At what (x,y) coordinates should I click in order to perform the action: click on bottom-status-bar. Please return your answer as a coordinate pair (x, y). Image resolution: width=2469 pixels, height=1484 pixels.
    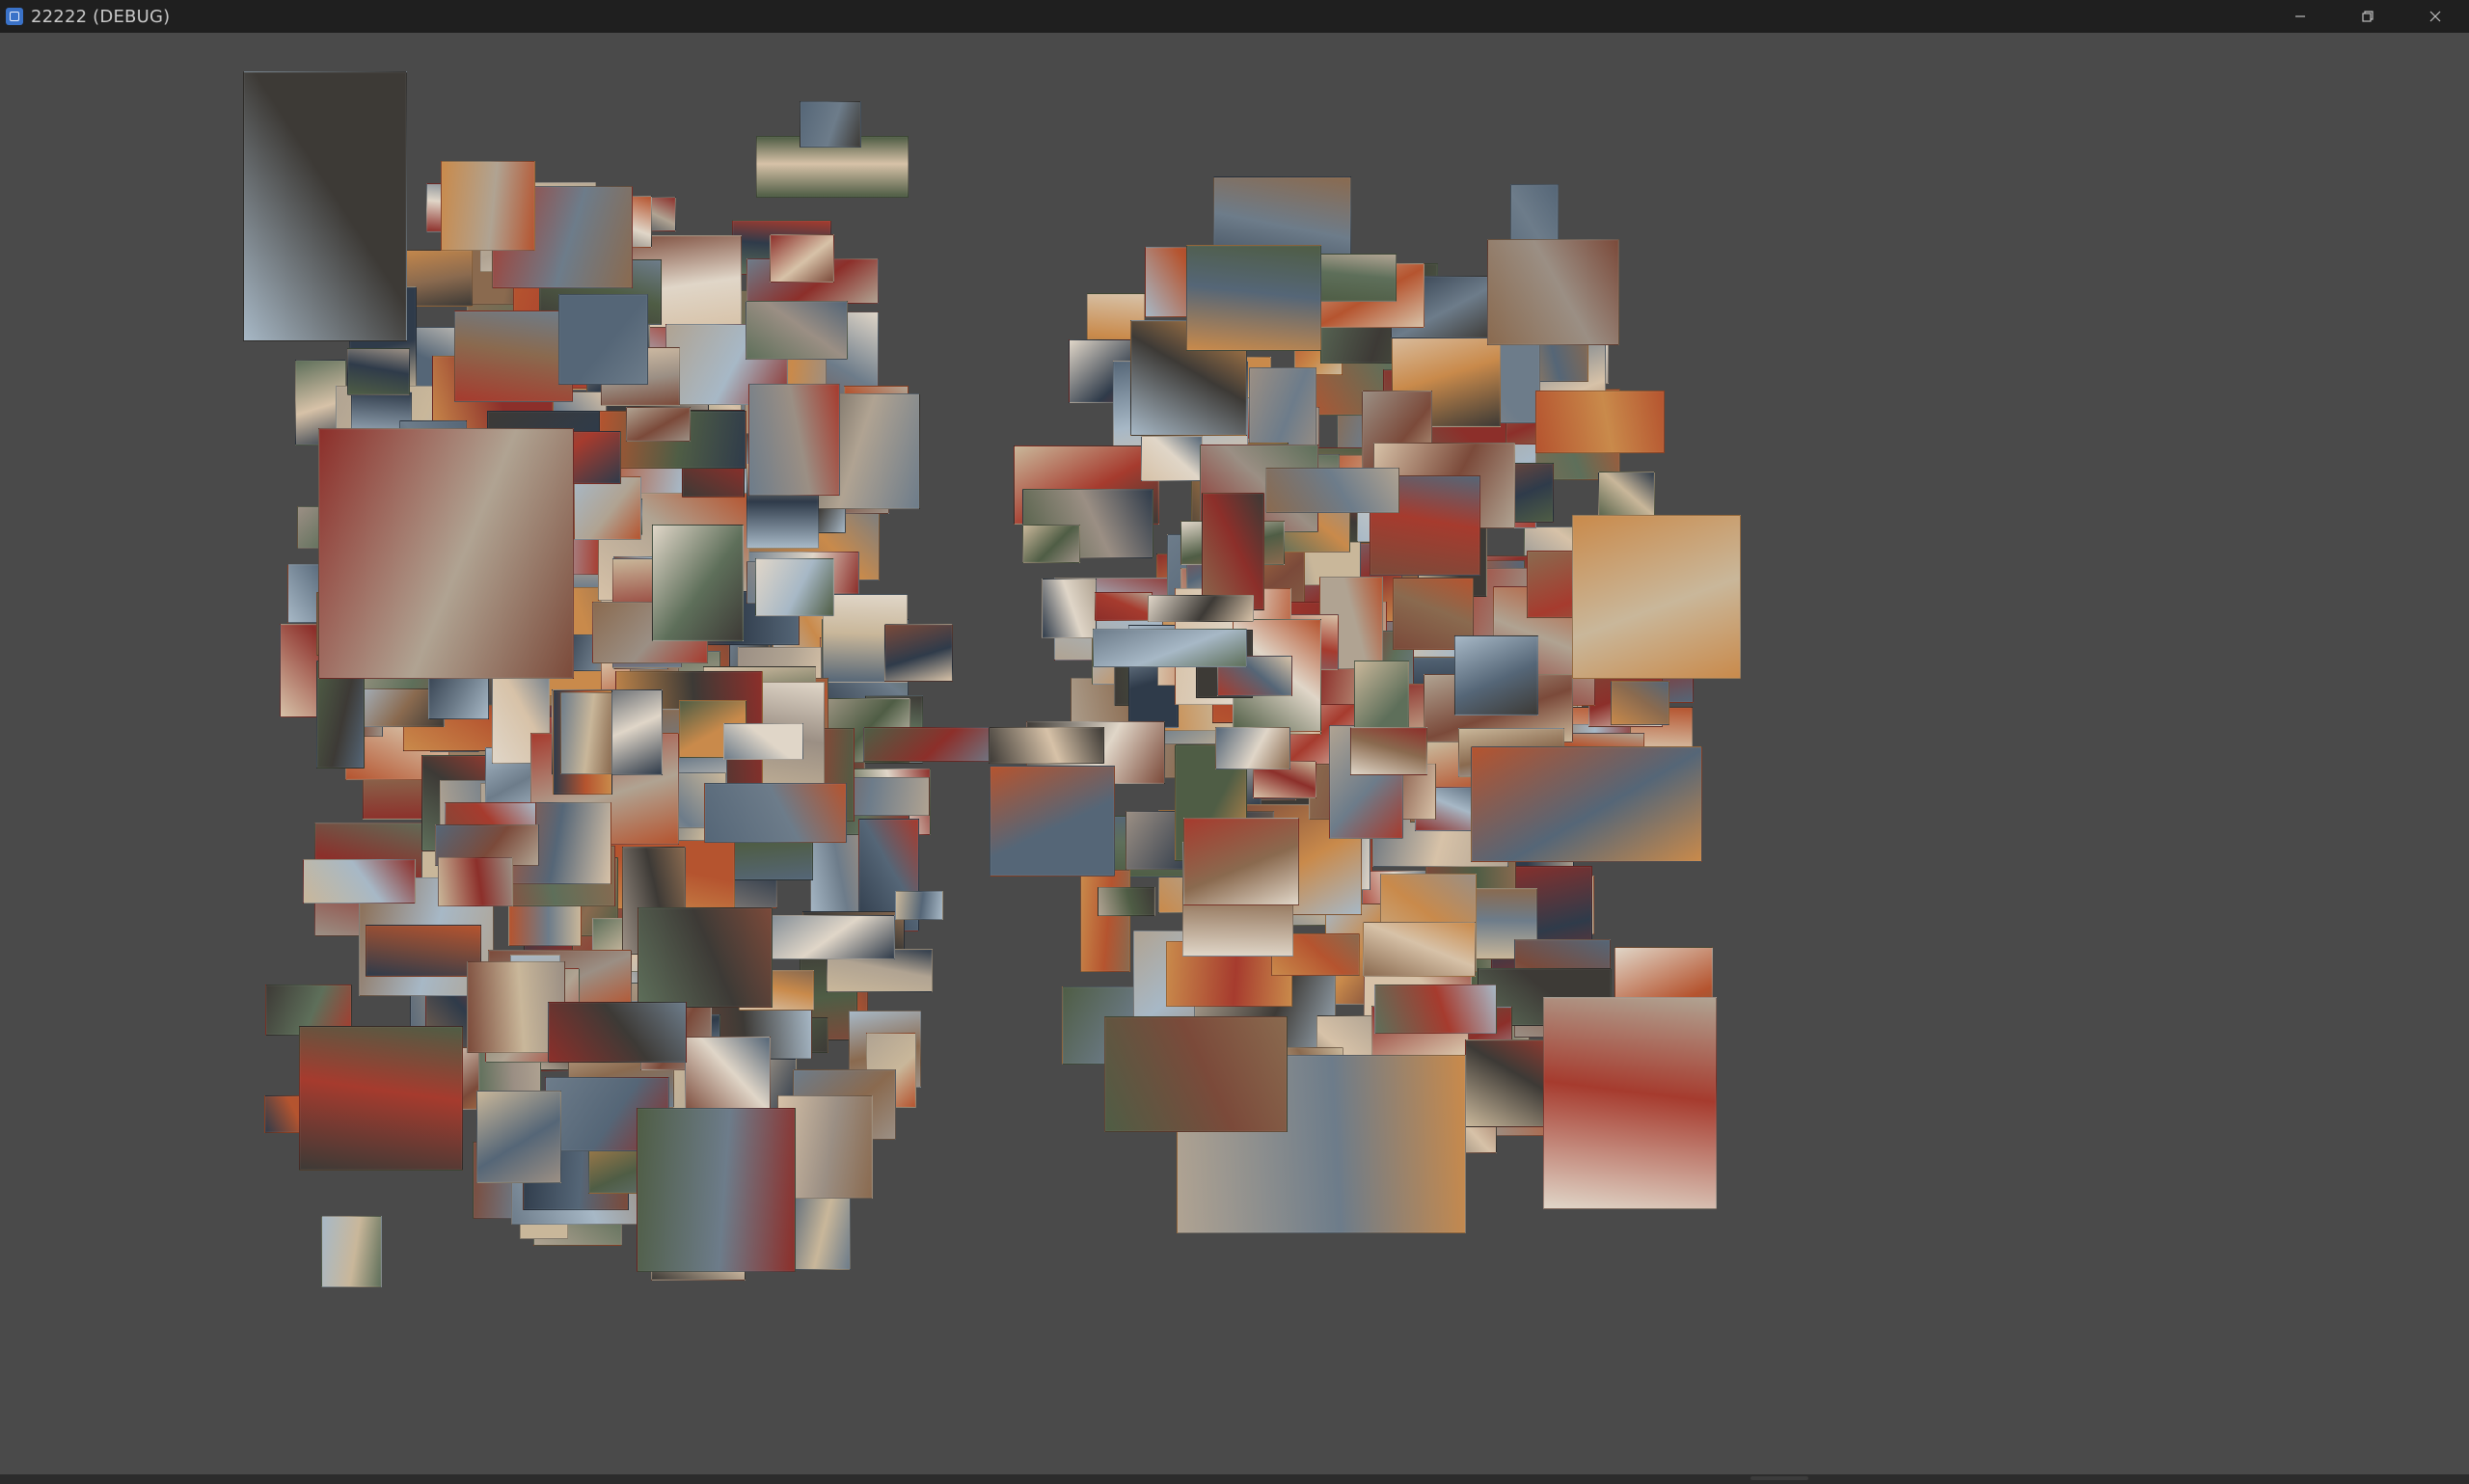
    Looking at the image, I should click on (1234, 1479).